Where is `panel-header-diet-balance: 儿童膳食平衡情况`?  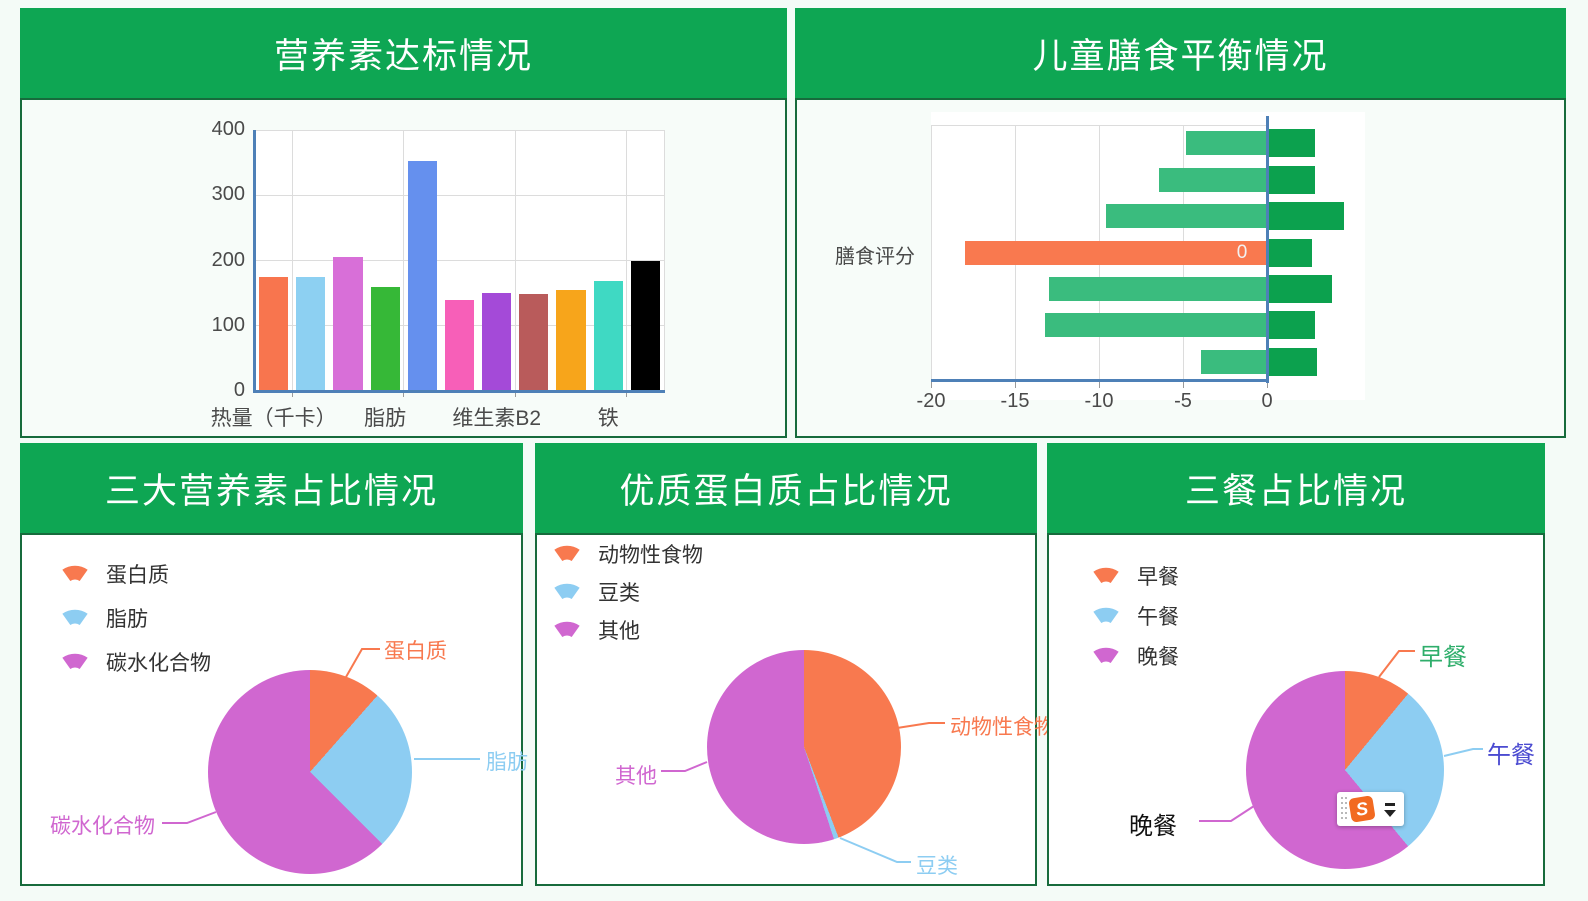 panel-header-diet-balance: 儿童膳食平衡情况 is located at coordinates (1180, 53).